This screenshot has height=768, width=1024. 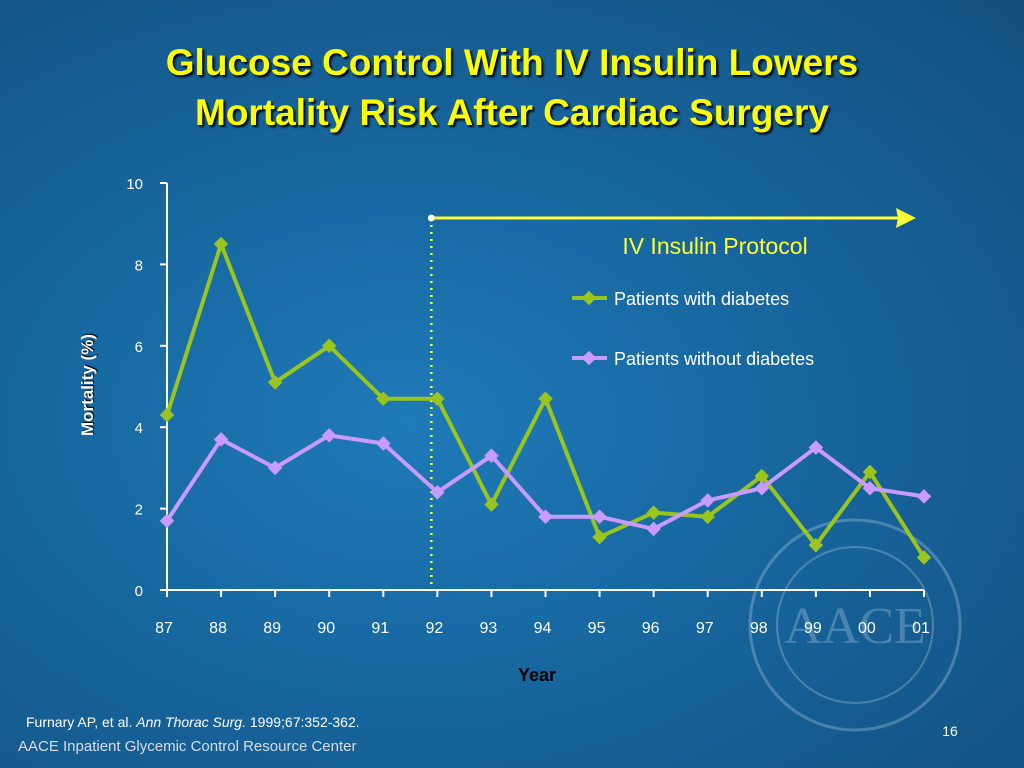 I want to click on x-tick-label: 00, so click(x=867, y=628).